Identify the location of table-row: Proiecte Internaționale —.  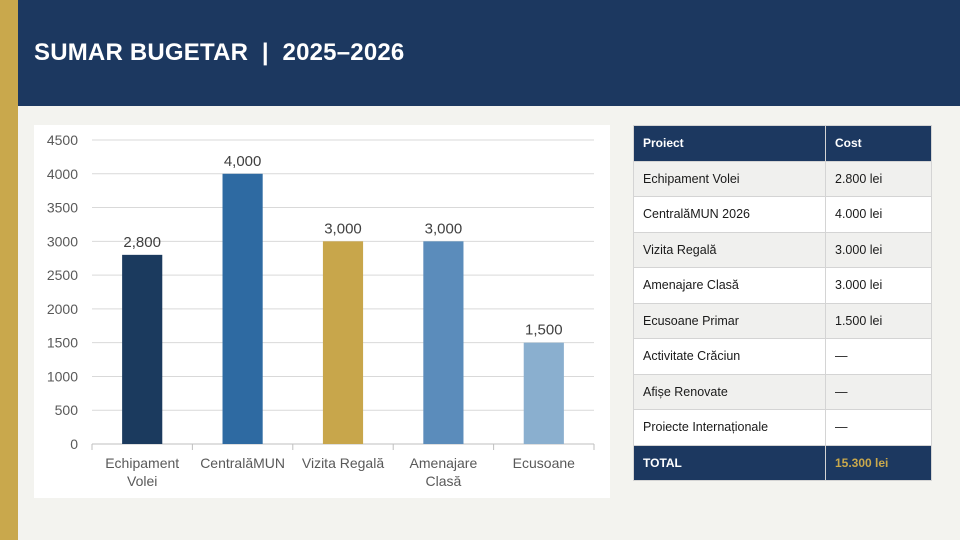
(782, 427).